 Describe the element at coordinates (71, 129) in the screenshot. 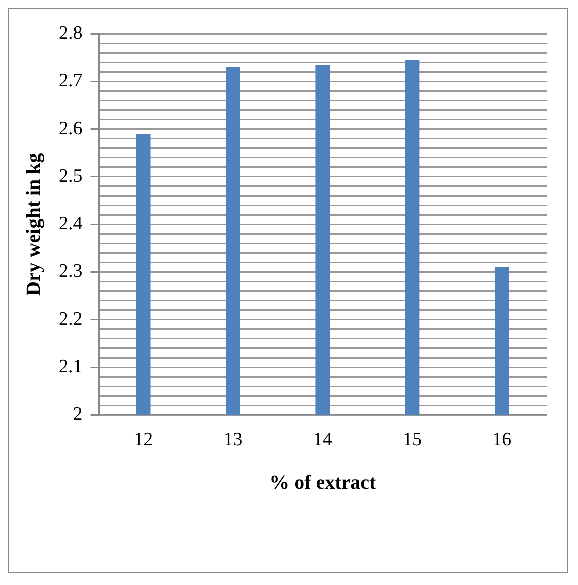

I see `y-tick-label: 2.6` at that location.